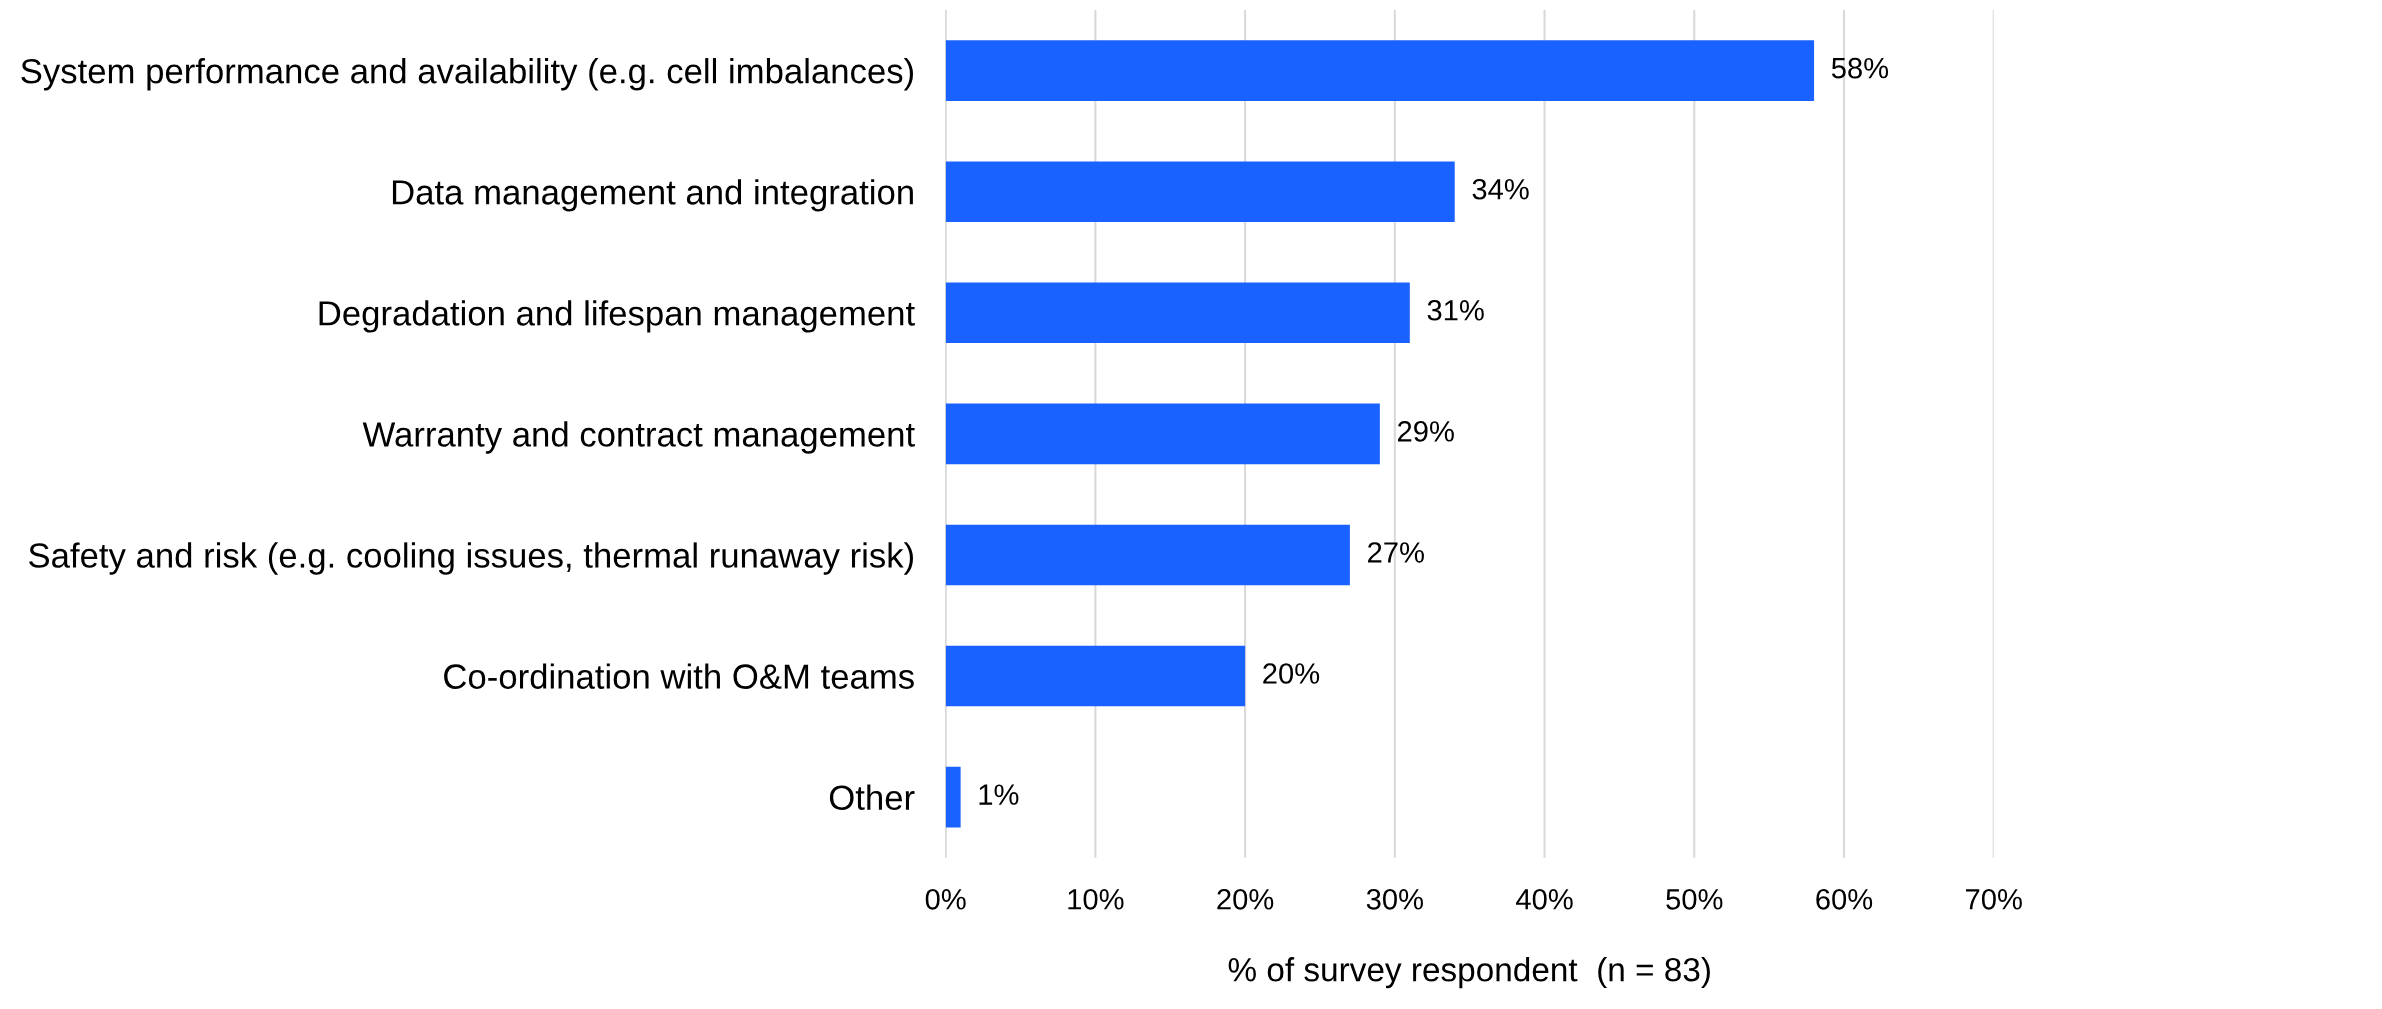 This screenshot has height=1009, width=2382. I want to click on data-label: 58%, so click(1860, 68).